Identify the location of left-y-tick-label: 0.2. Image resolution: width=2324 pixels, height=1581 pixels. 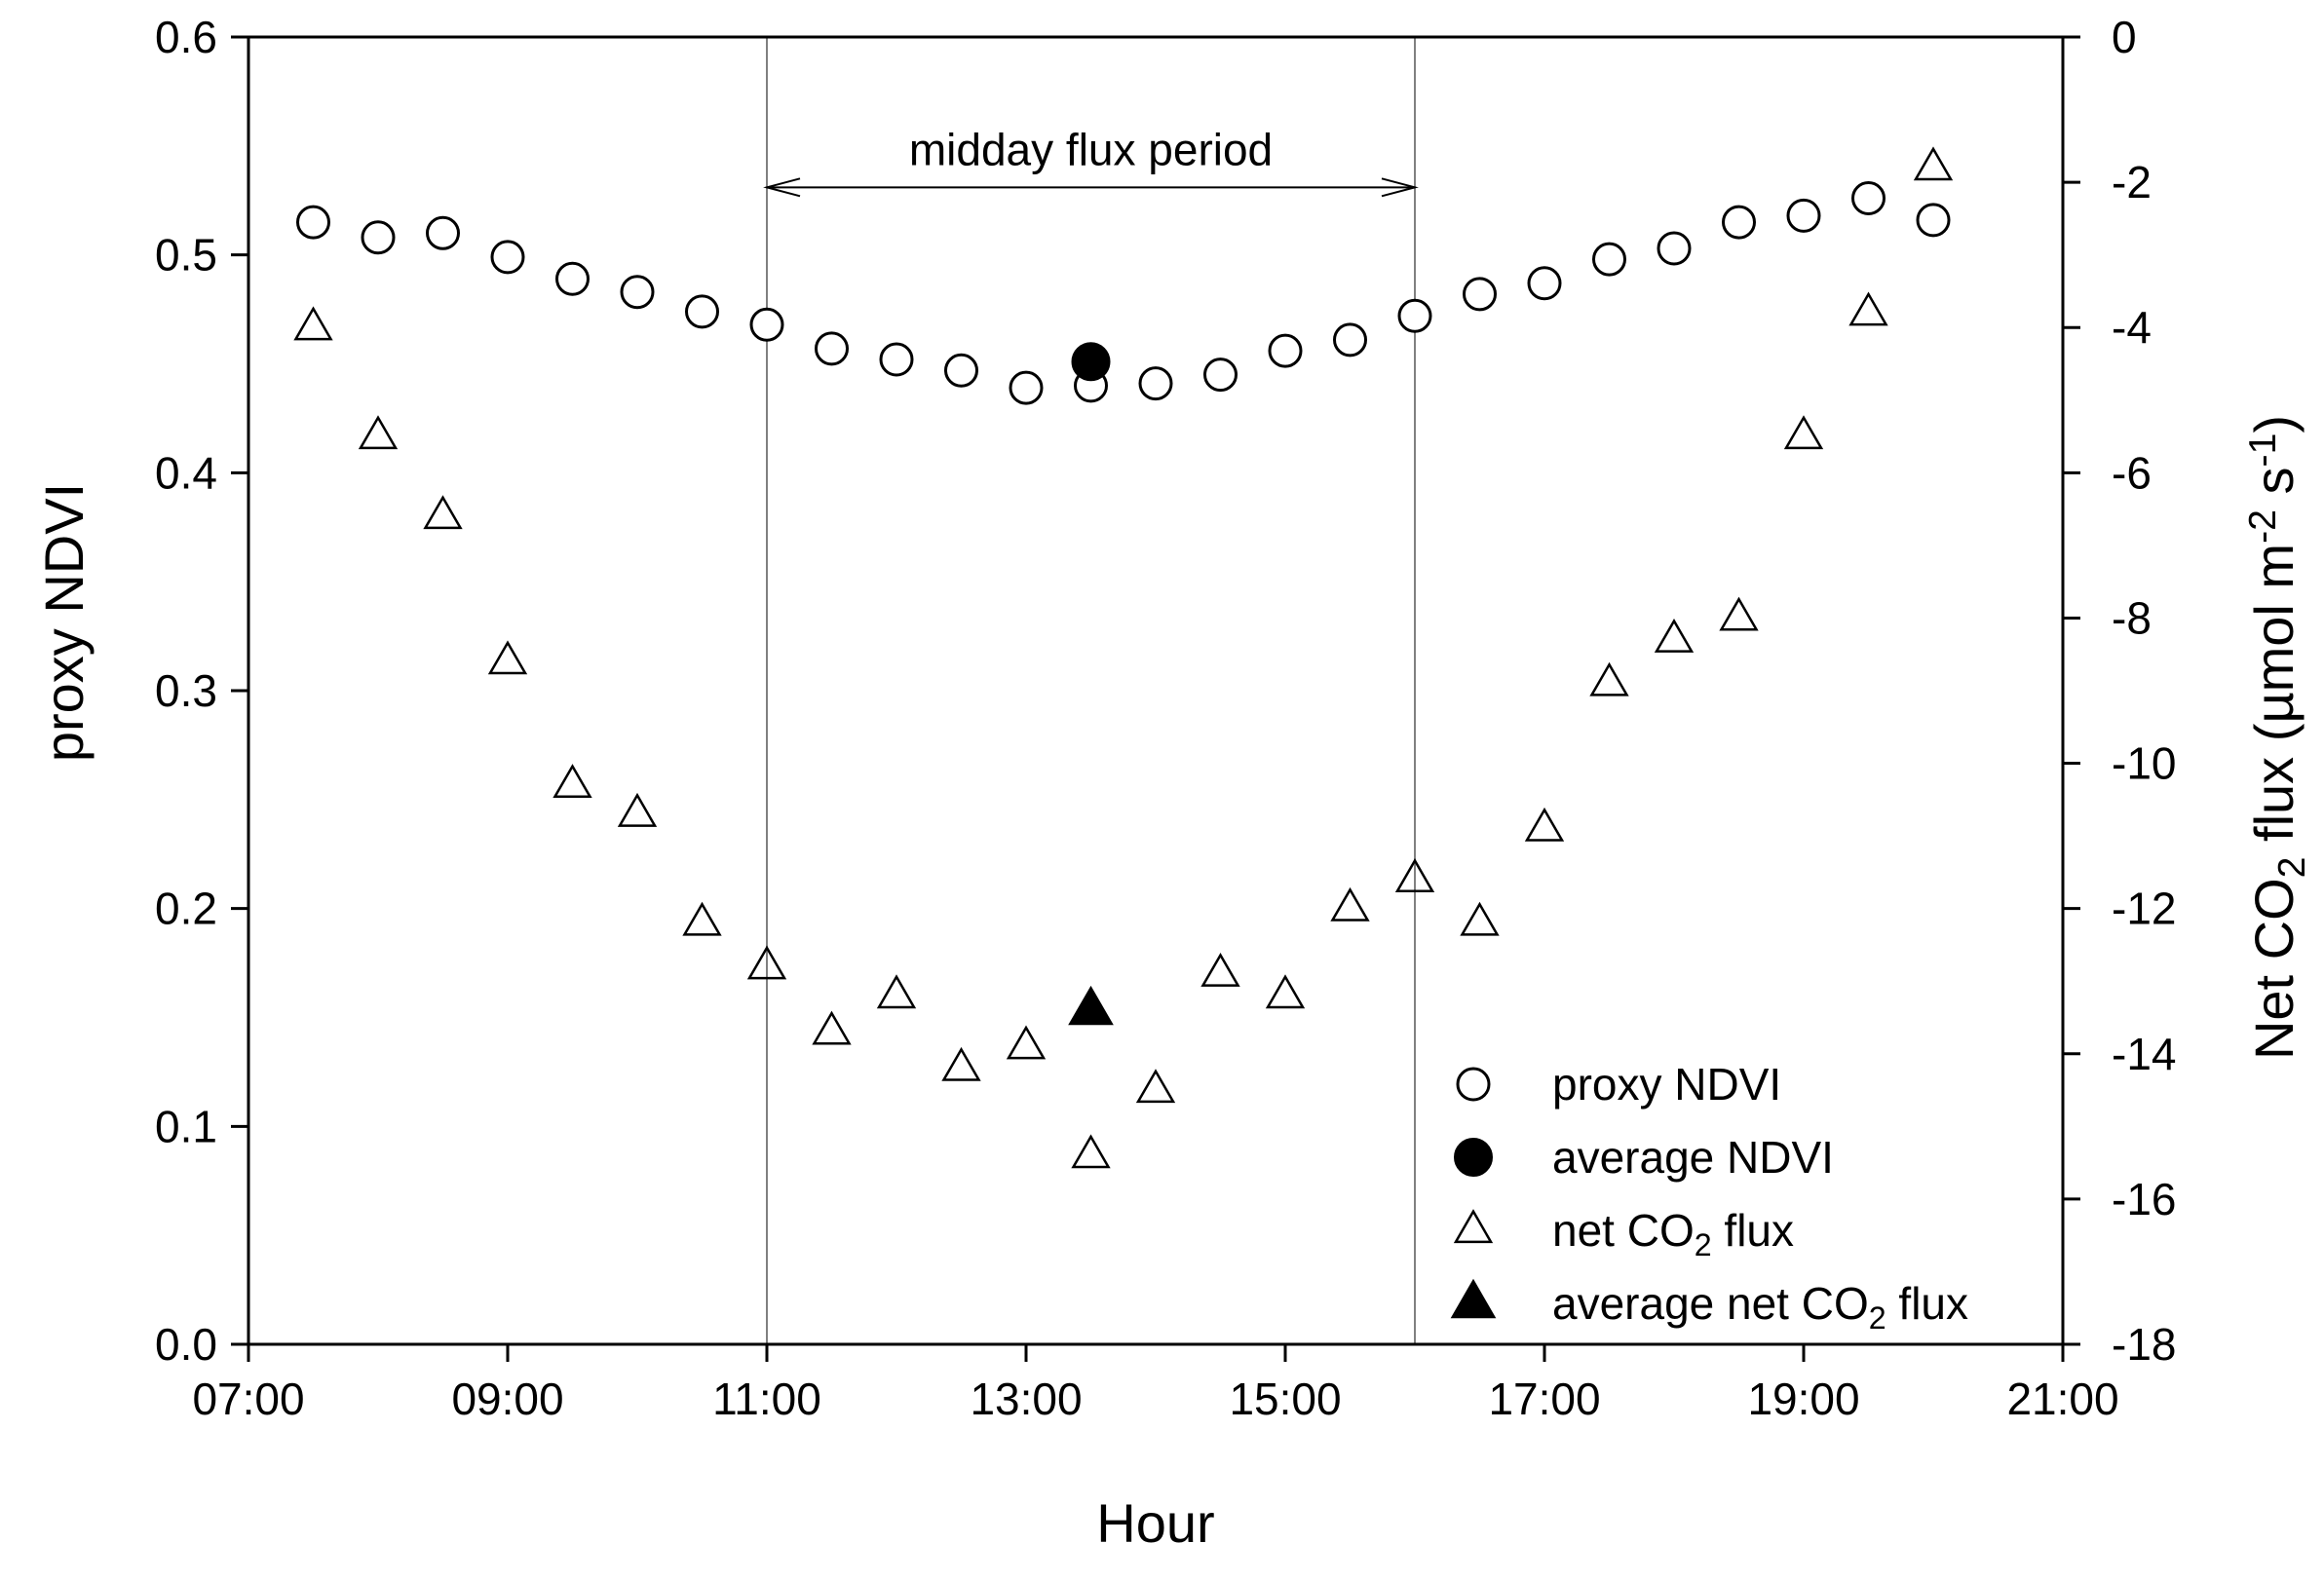
(186, 909).